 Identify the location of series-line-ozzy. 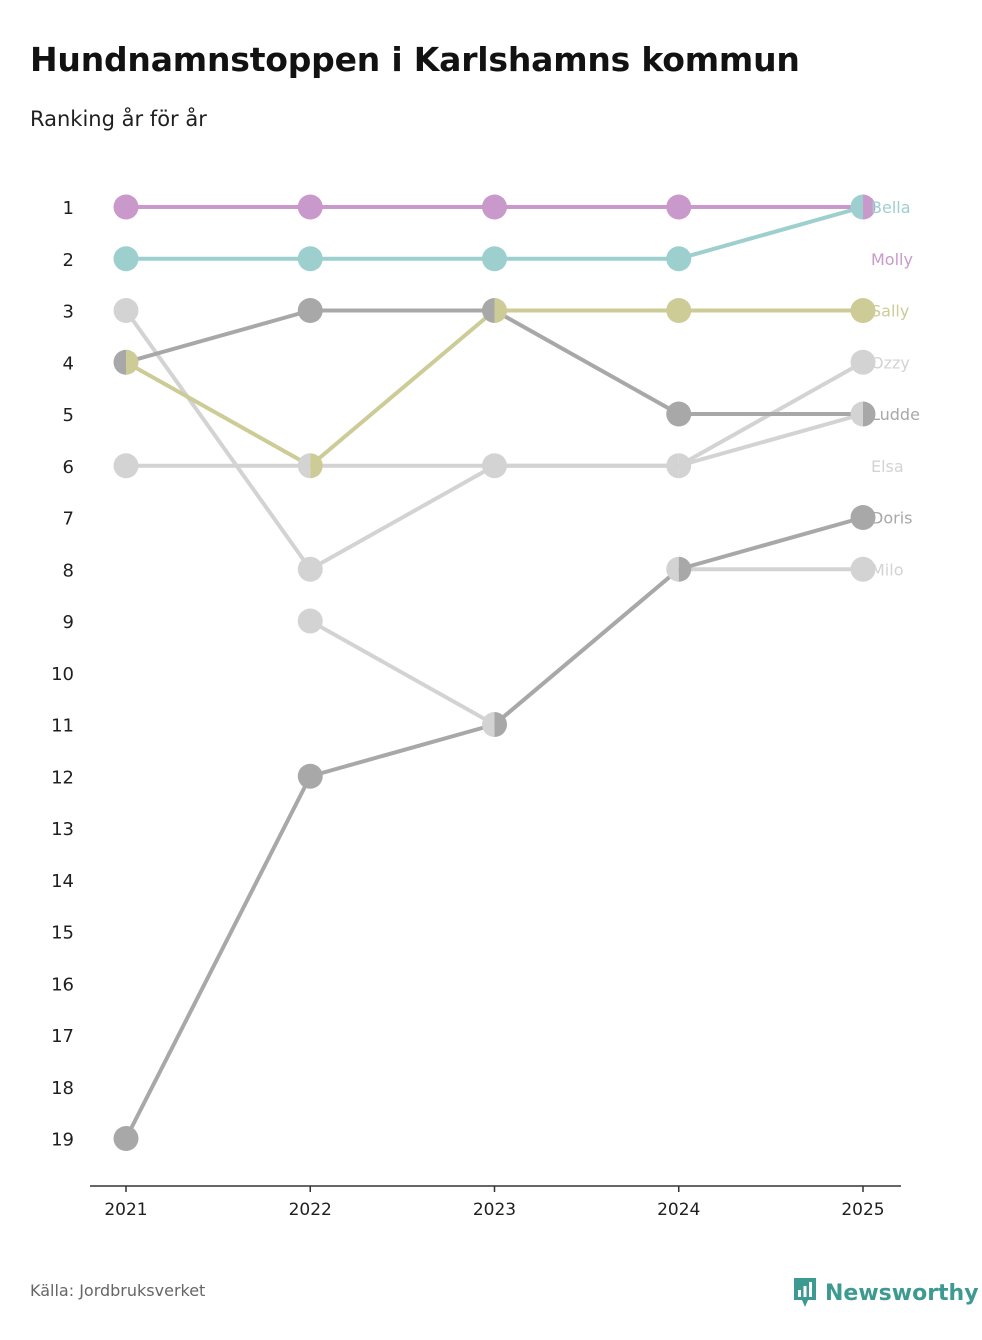
(494, 440).